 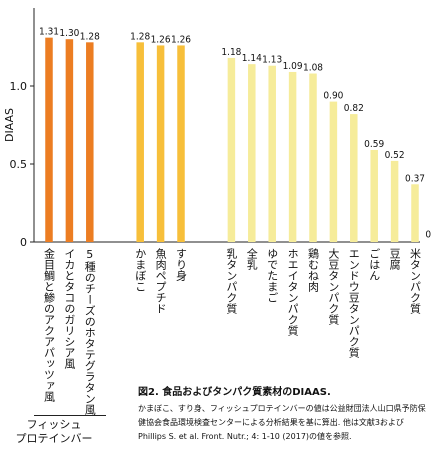 What do you see at coordinates (374, 264) in the screenshot?
I see `category-label: ごはん` at bounding box center [374, 264].